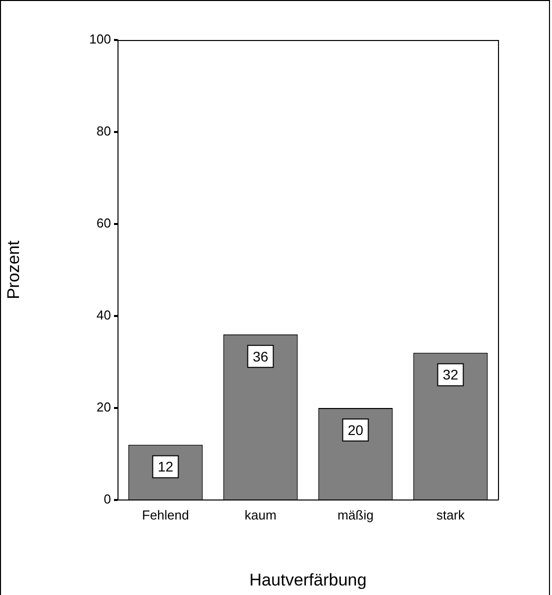 Image resolution: width=552 pixels, height=595 pixels. Describe the element at coordinates (103, 131) in the screenshot. I see `y-tick-label: 80` at that location.